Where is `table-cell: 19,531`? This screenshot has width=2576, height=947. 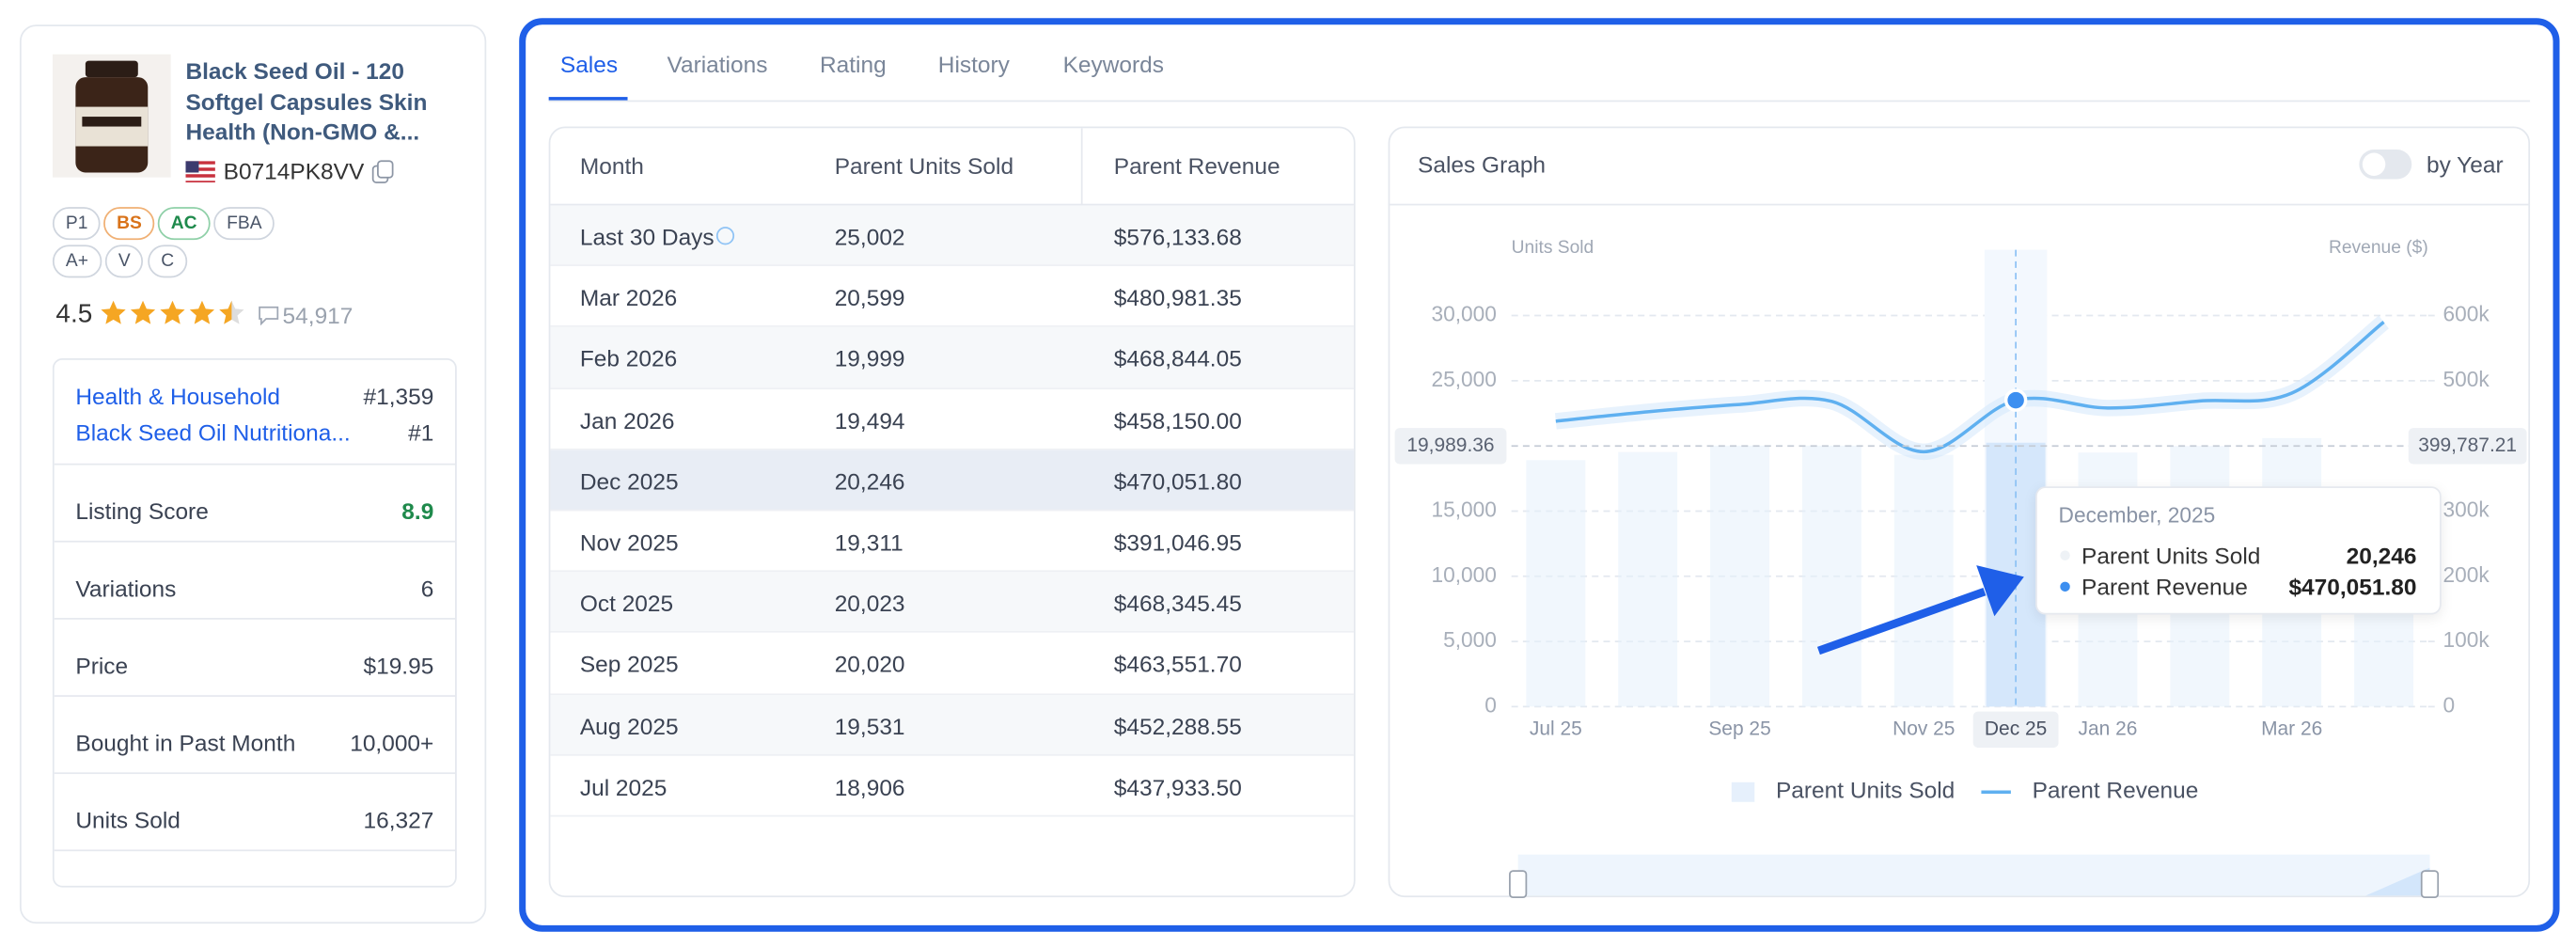
table-cell: 19,531 is located at coordinates (870, 725).